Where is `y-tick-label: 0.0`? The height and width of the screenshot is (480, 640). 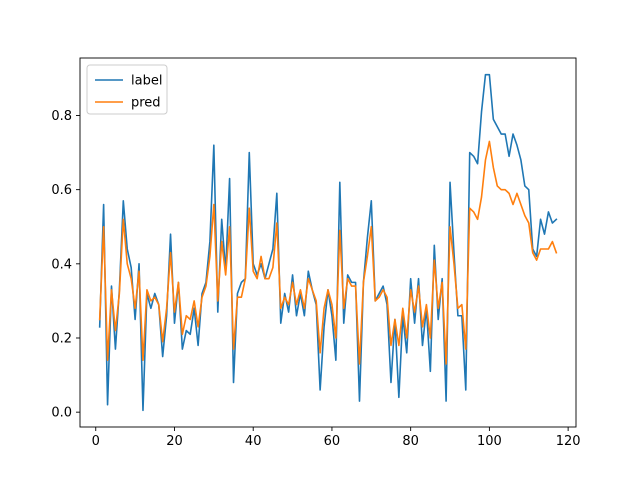
y-tick-label: 0.0 is located at coordinates (61, 413).